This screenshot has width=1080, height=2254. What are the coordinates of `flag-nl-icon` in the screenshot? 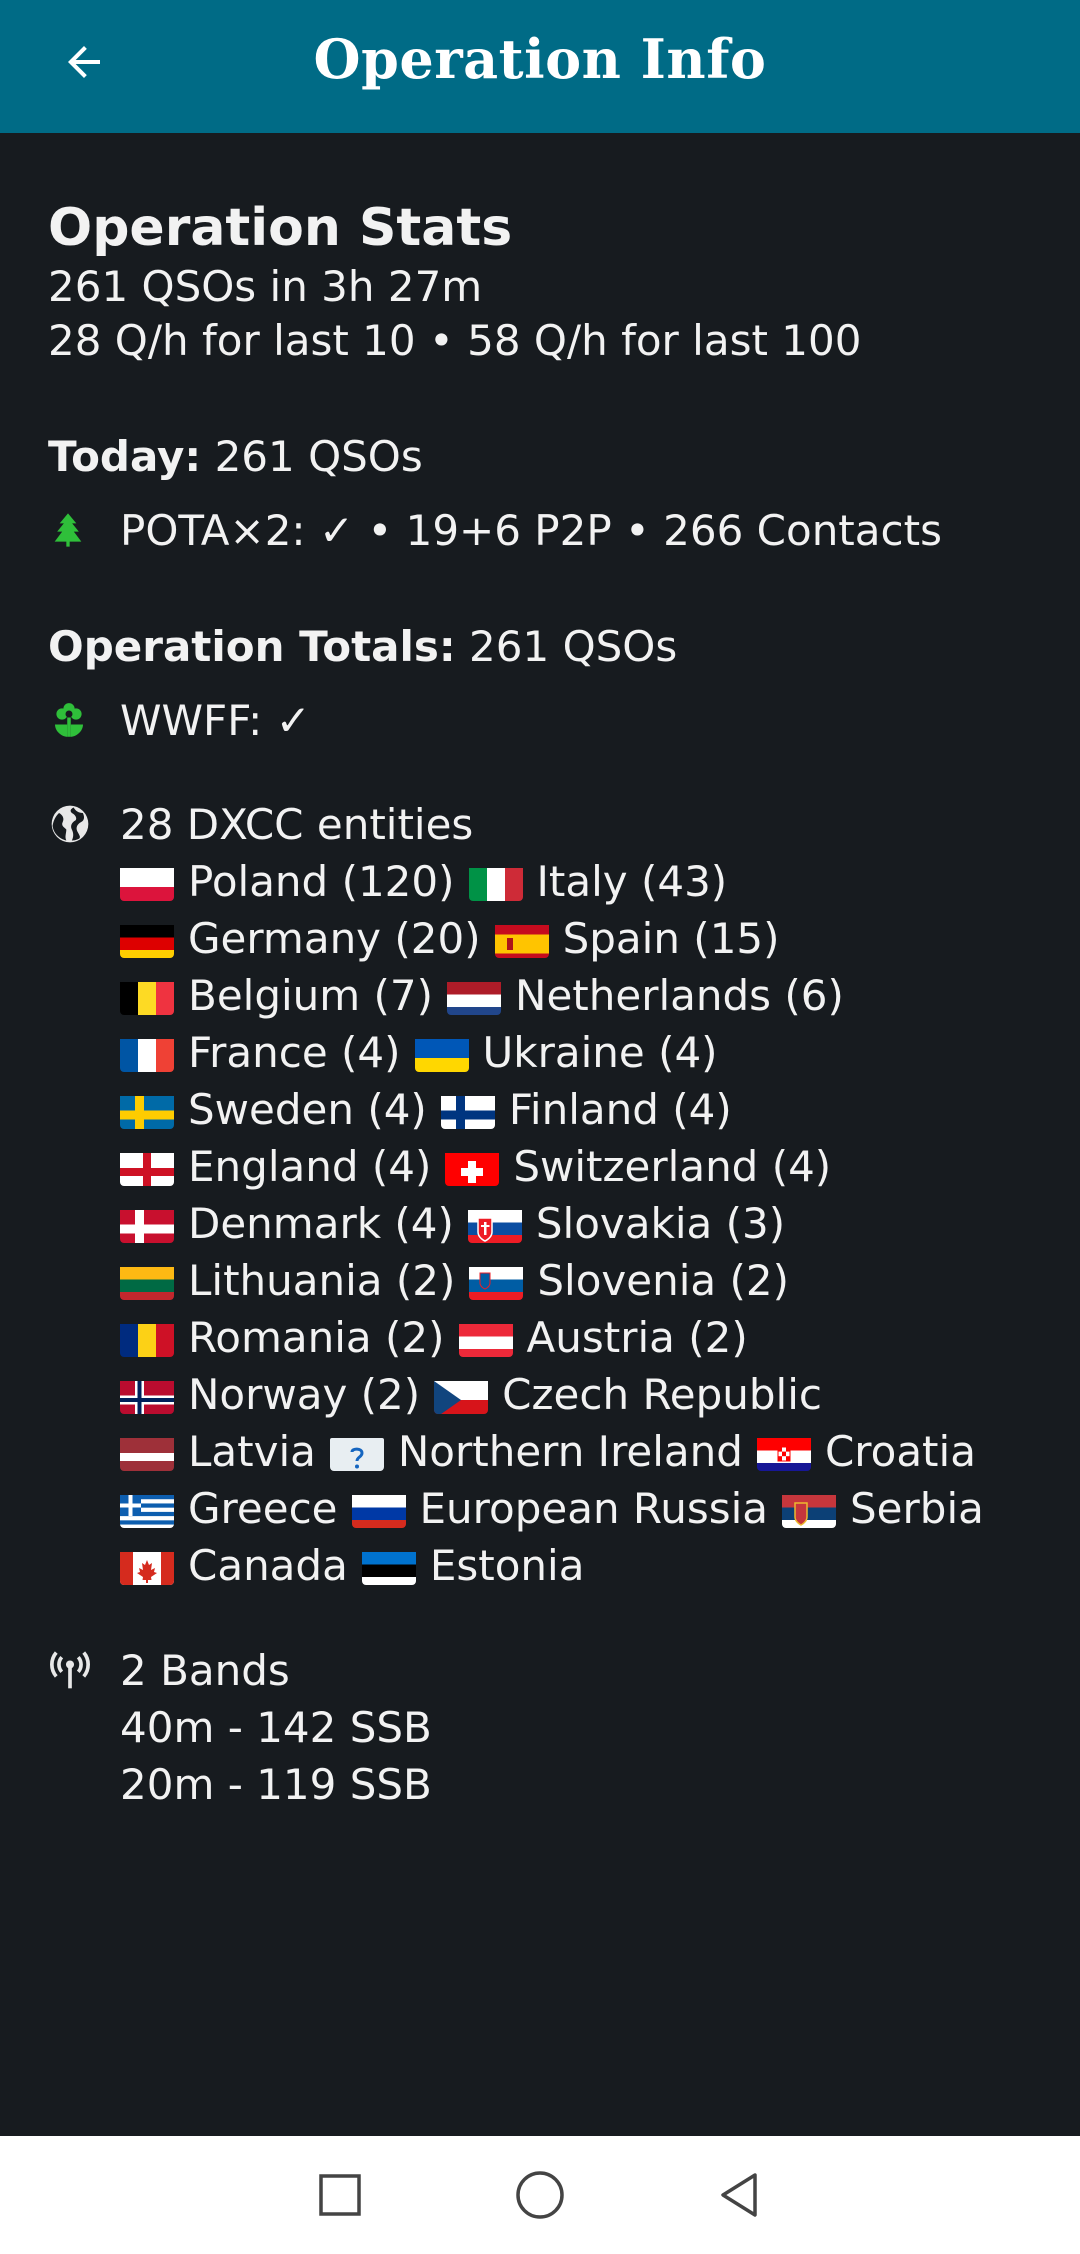 It's located at (474, 996).